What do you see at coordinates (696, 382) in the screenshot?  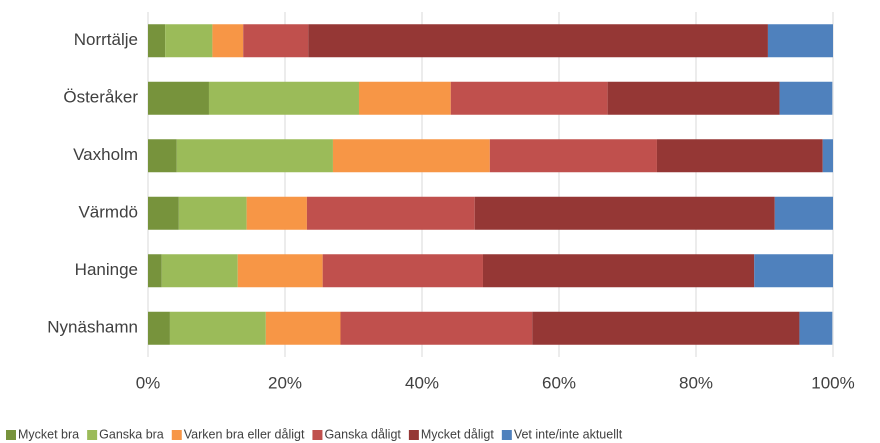 I see `x-tick-label: 80%` at bounding box center [696, 382].